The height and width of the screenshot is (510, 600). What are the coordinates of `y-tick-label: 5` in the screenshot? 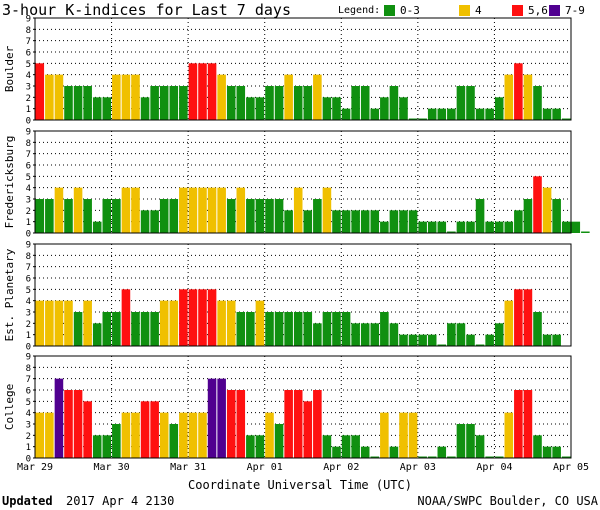 It's located at (28, 403).